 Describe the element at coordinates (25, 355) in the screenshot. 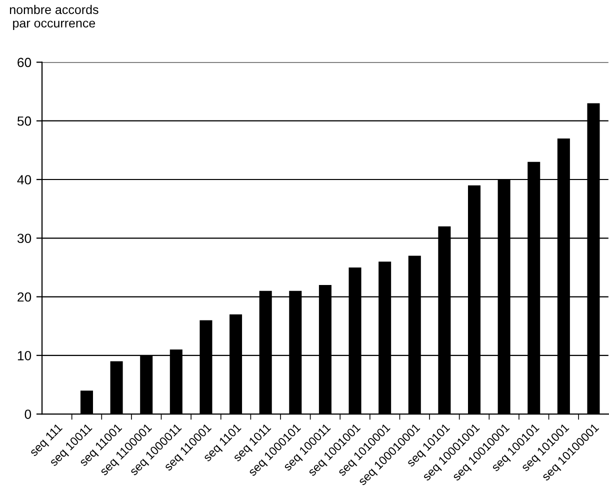

I see `y-tick-label: 10` at that location.